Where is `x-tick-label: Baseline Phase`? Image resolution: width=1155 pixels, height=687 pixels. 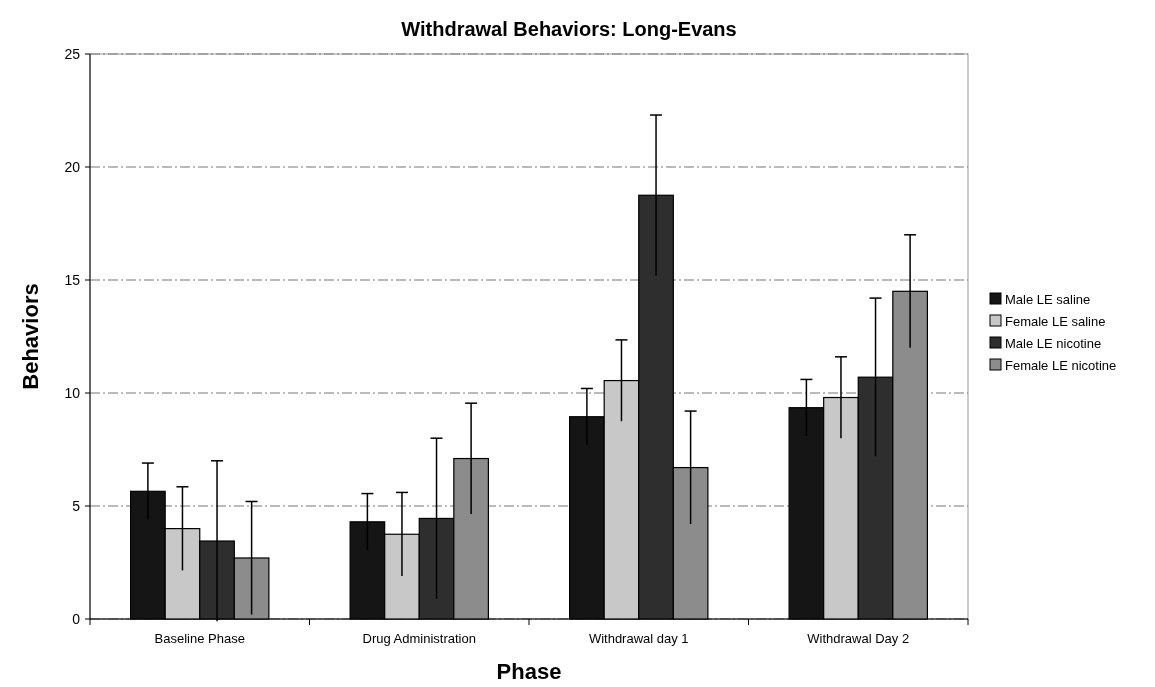 x-tick-label: Baseline Phase is located at coordinates (199, 638).